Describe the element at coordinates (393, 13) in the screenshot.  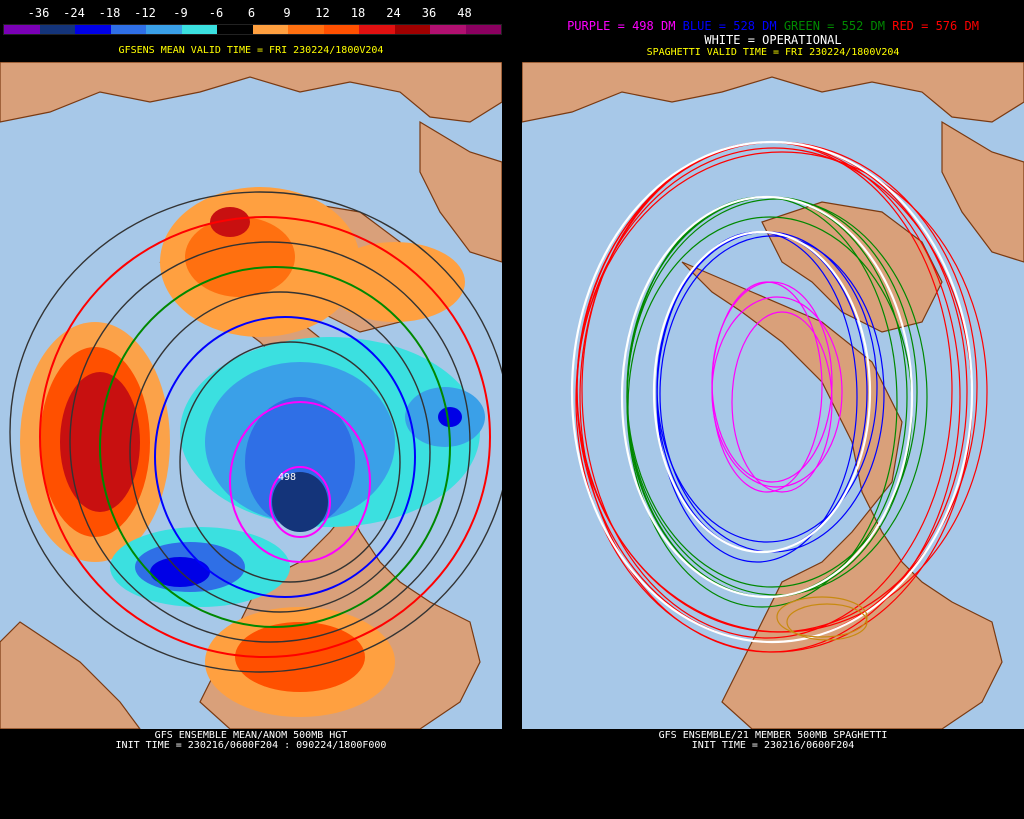
I see `scale-label: 24` at that location.